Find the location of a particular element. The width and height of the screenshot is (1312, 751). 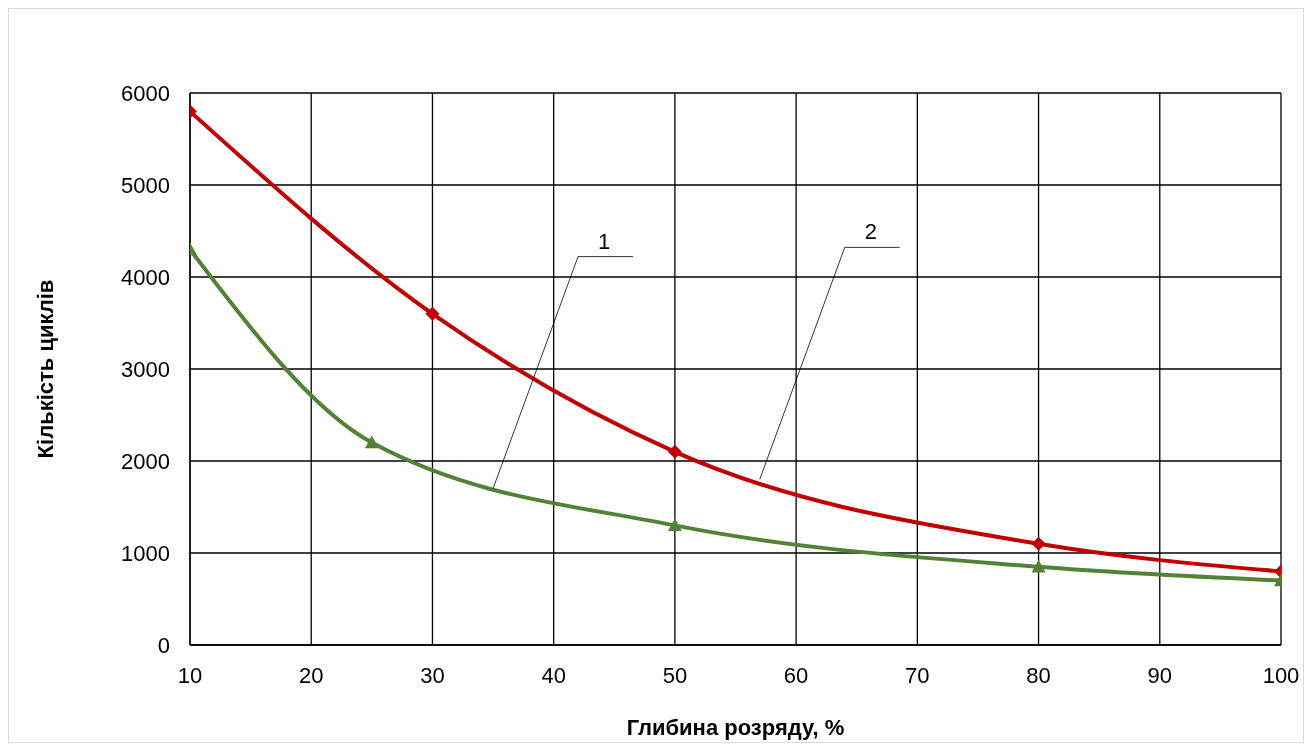

x-tick-label: 100 is located at coordinates (1281, 675).